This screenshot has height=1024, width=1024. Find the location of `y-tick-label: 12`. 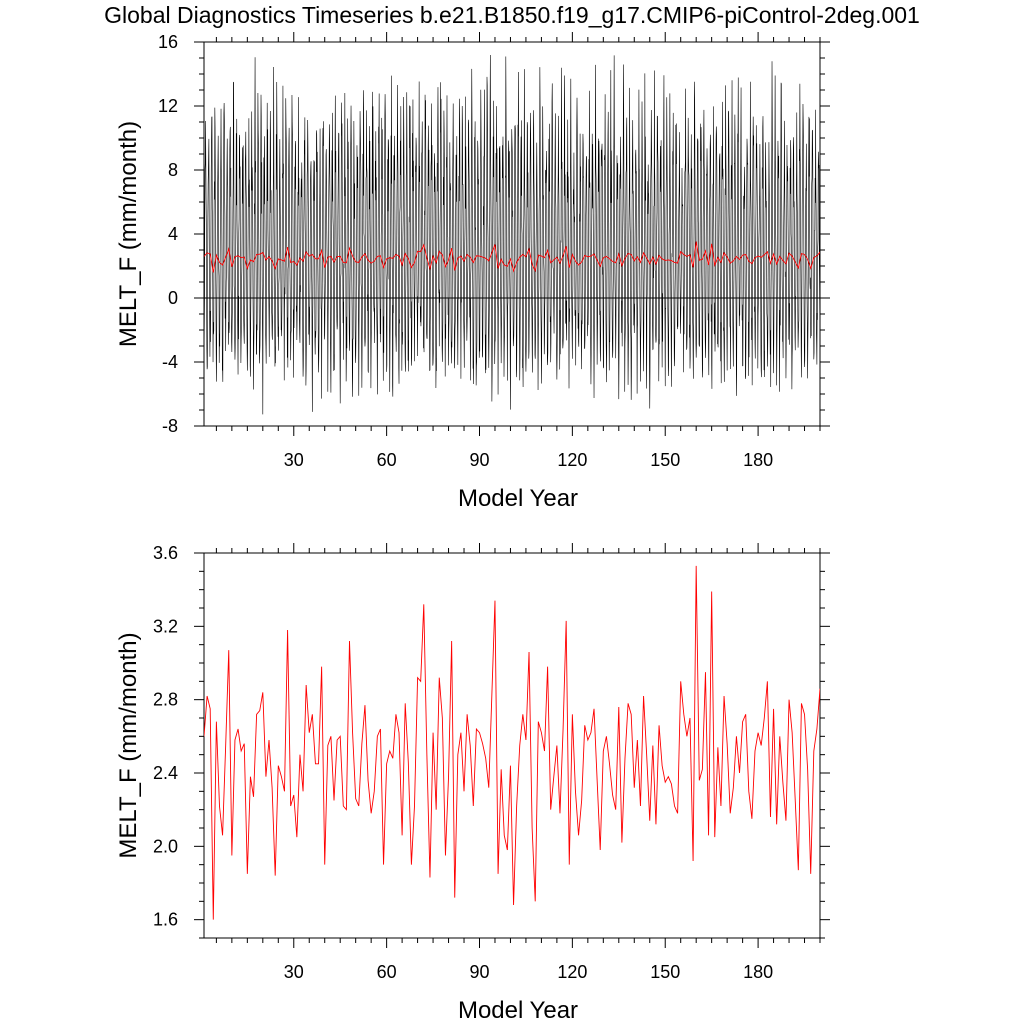

y-tick-label: 12 is located at coordinates (168, 106).